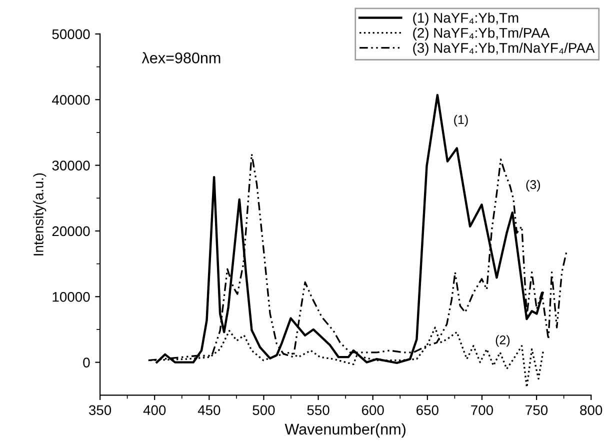 This screenshot has width=610, height=447. What do you see at coordinates (154, 410) in the screenshot?
I see `x-tick-label: 400` at bounding box center [154, 410].